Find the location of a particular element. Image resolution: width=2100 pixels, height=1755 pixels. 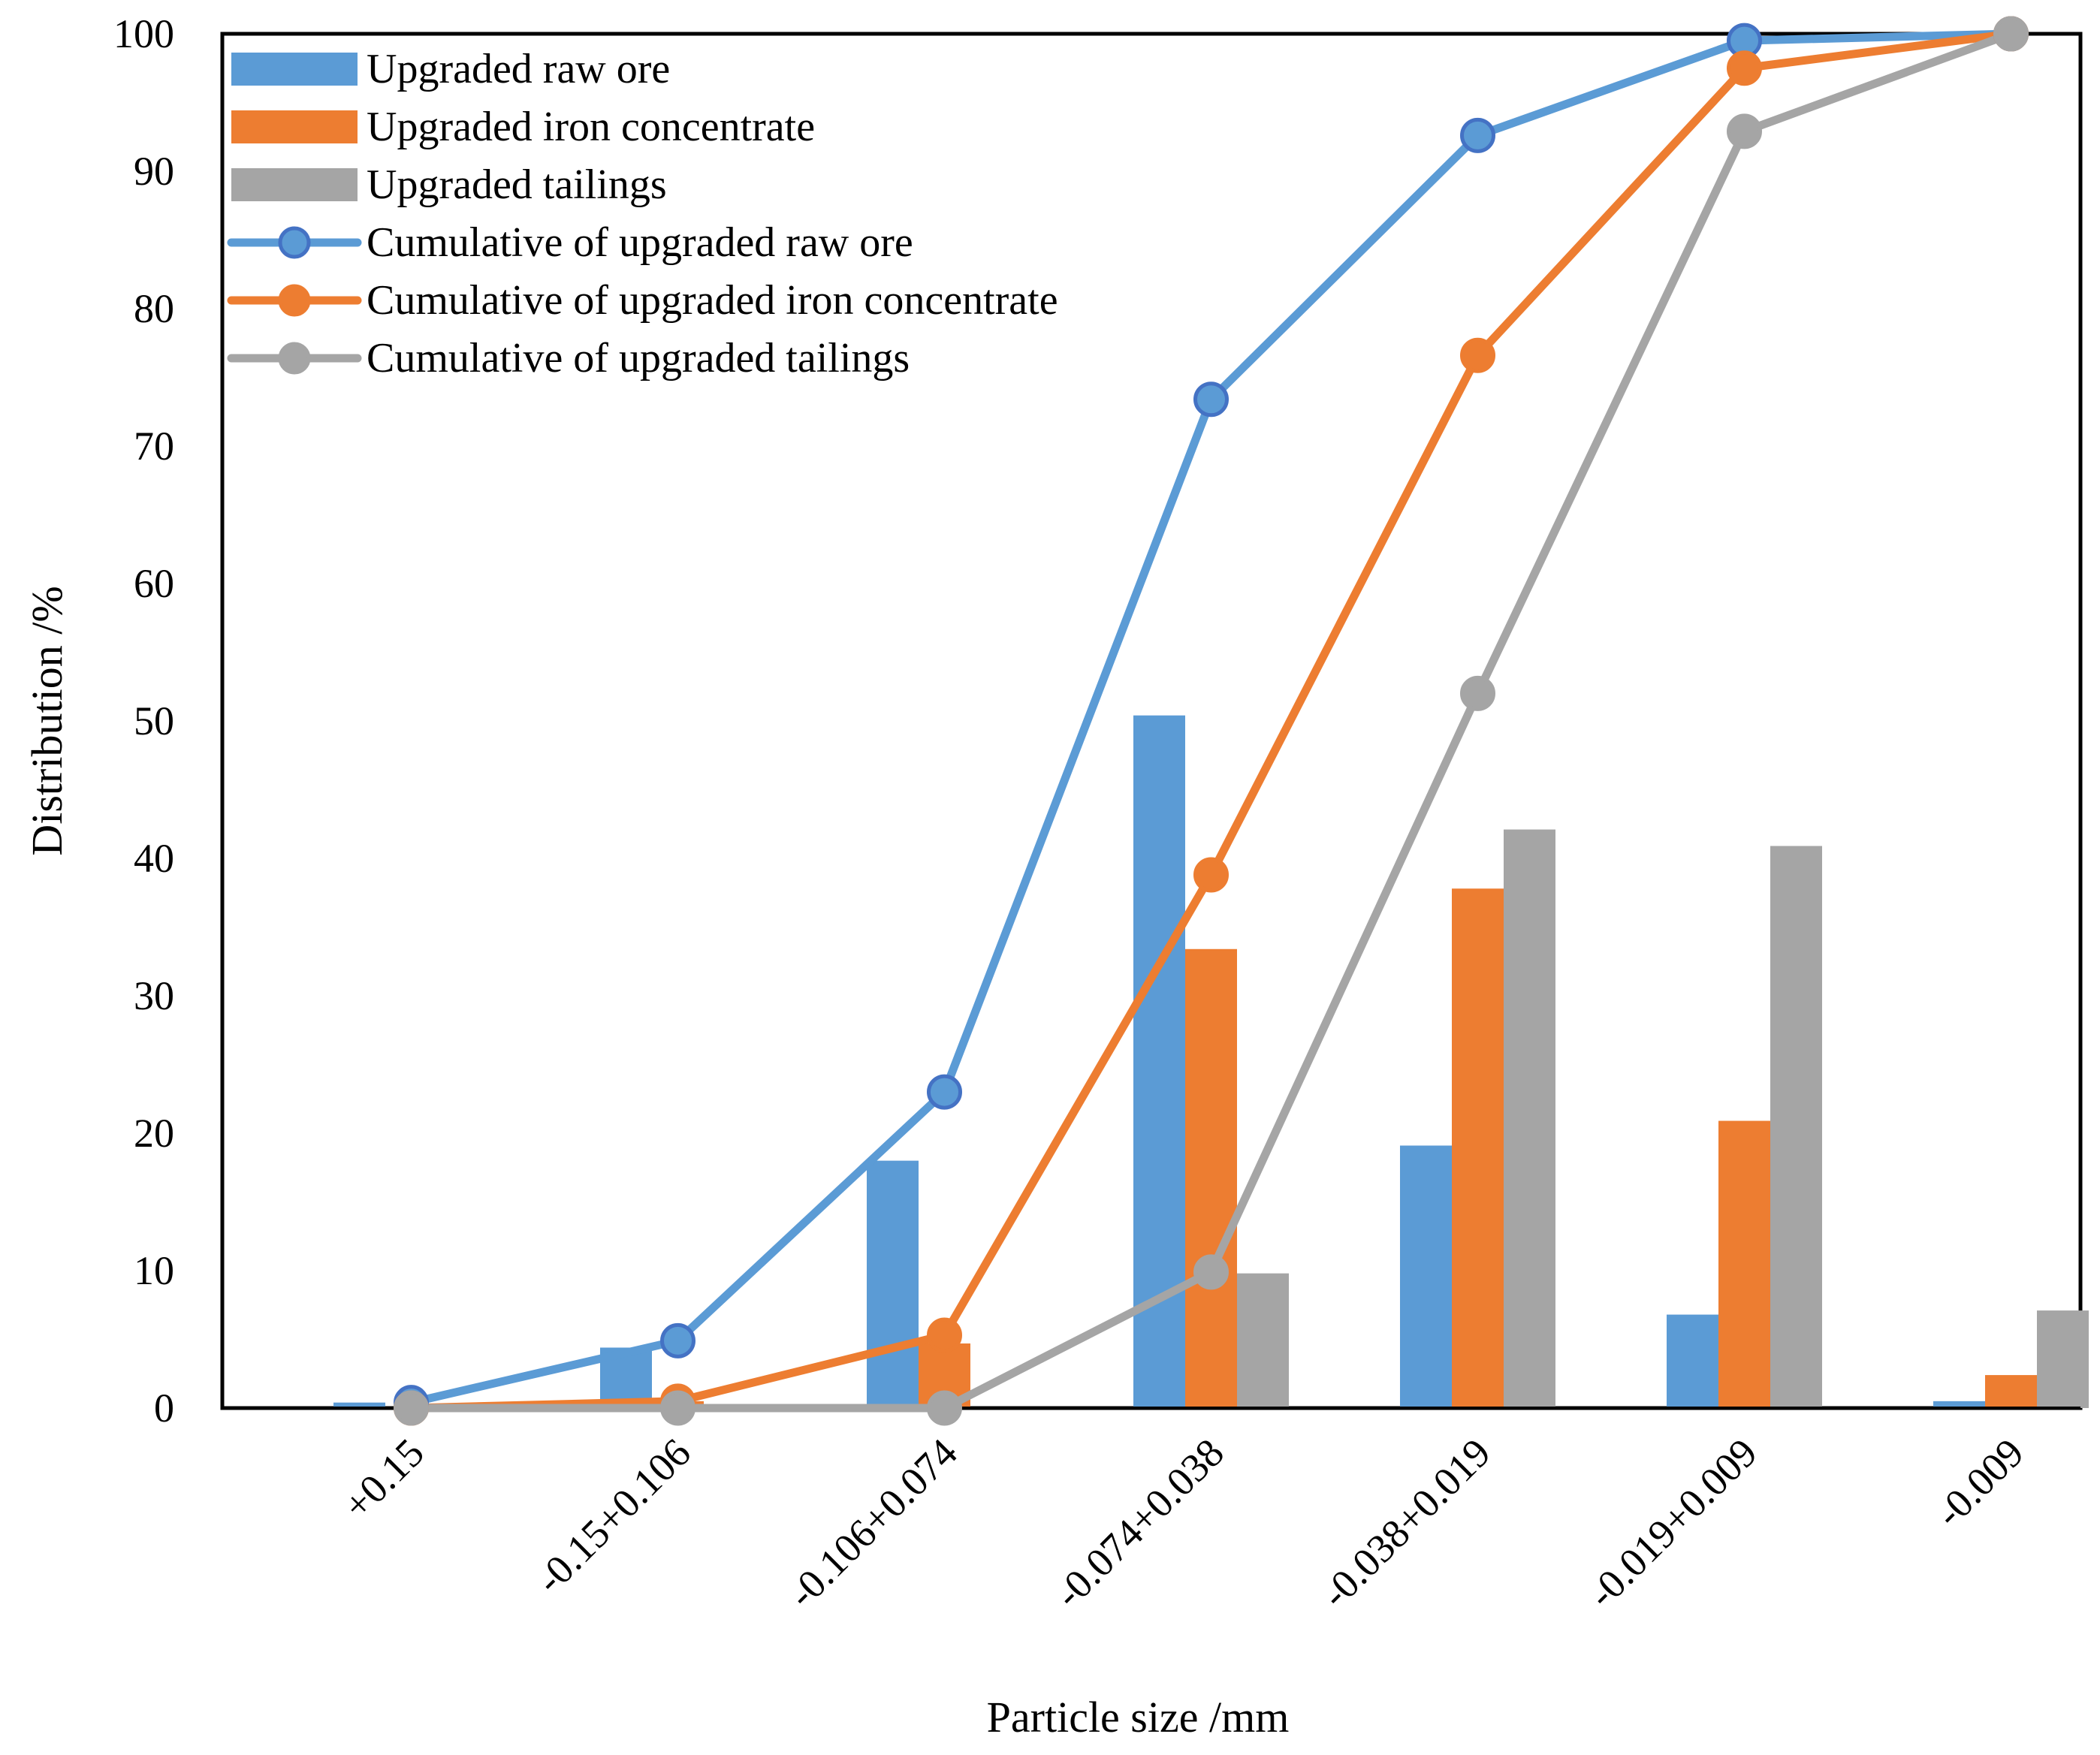

x-category-label: -0.019+0.009 is located at coordinates (1672, 1523).